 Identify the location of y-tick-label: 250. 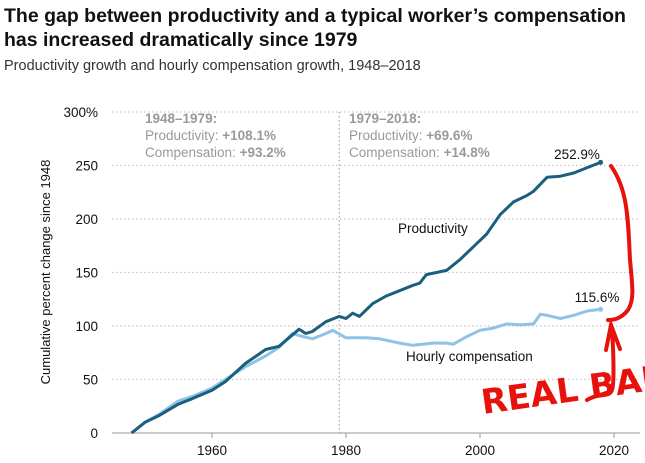
(86, 166).